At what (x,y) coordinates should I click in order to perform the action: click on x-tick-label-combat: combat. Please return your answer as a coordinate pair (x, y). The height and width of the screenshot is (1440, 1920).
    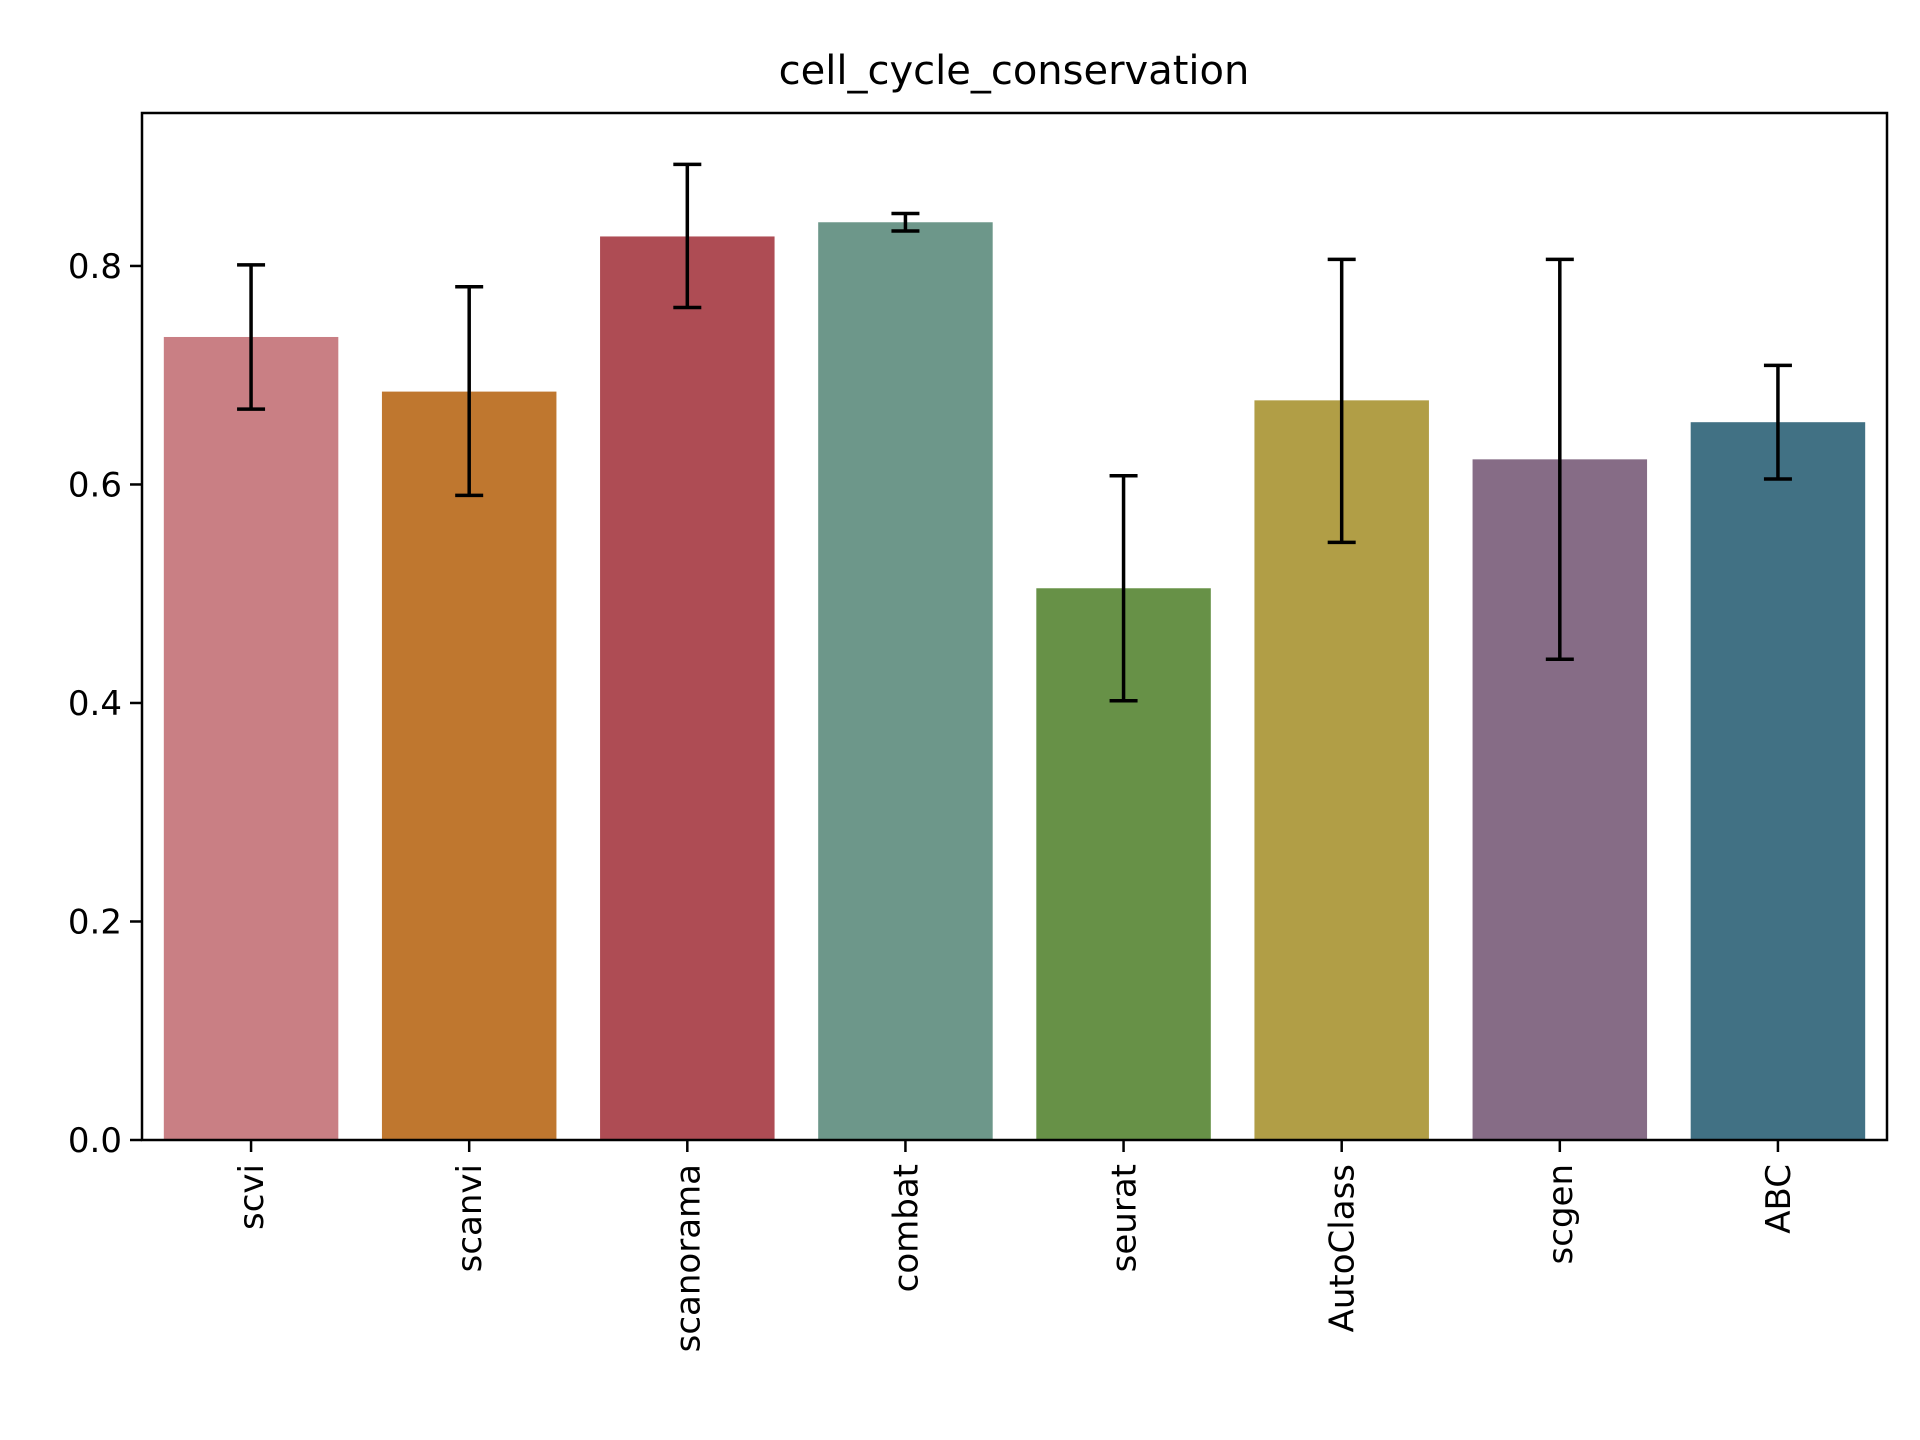
    Looking at the image, I should click on (906, 1228).